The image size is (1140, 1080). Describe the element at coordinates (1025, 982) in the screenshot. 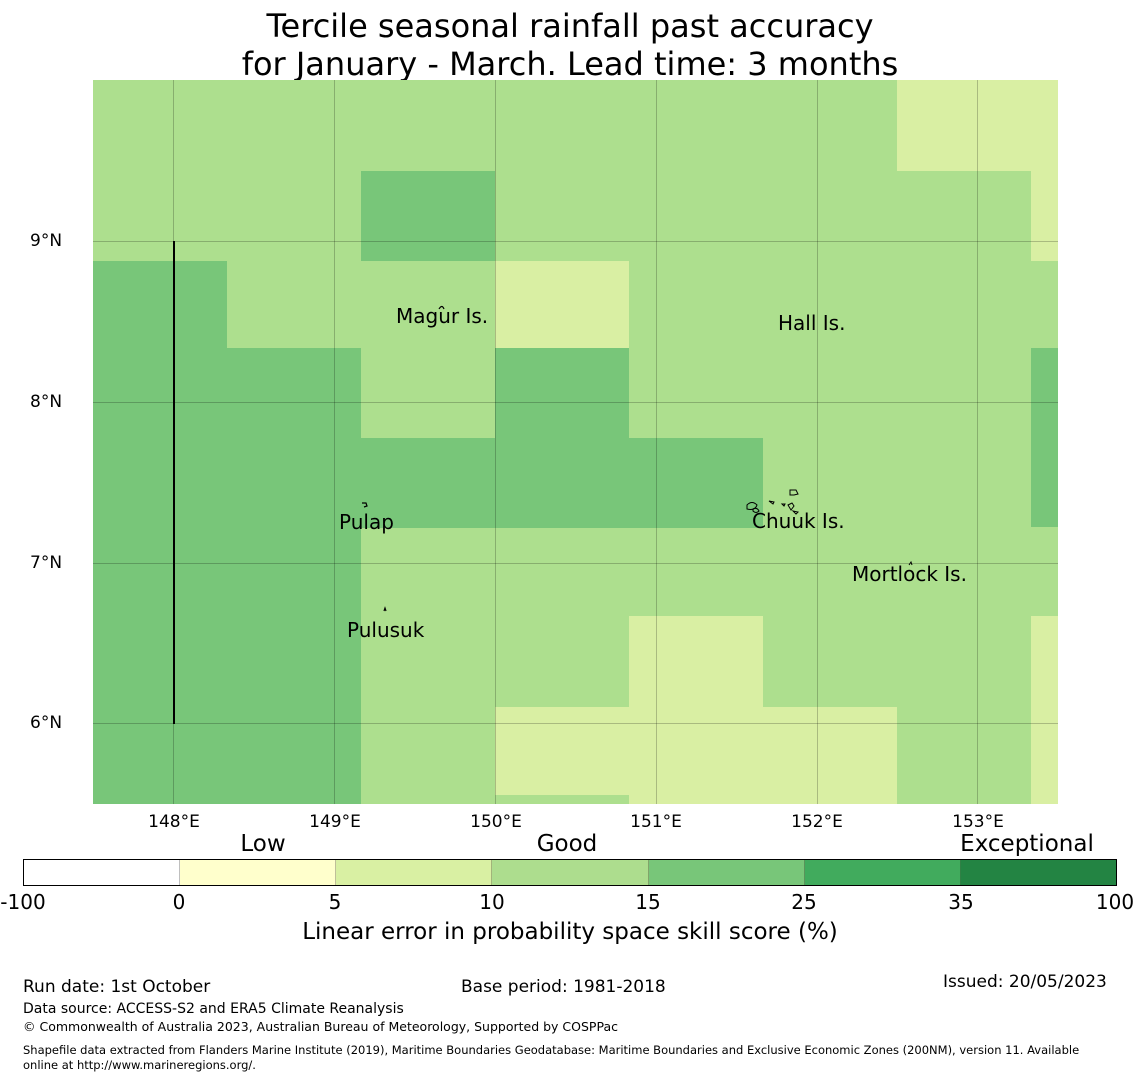

I see `issued-date: Issued: 20/05/2023` at that location.